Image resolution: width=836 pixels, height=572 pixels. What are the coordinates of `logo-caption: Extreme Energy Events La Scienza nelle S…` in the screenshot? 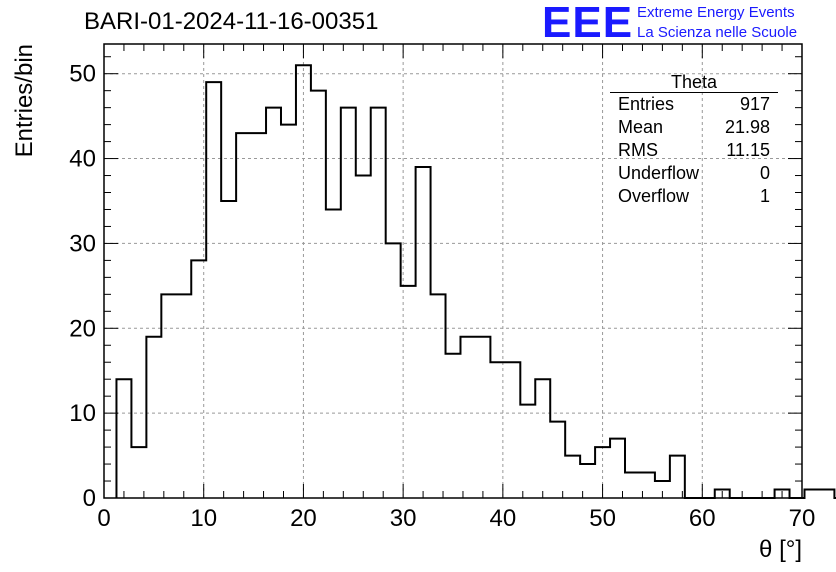 It's located at (717, 23).